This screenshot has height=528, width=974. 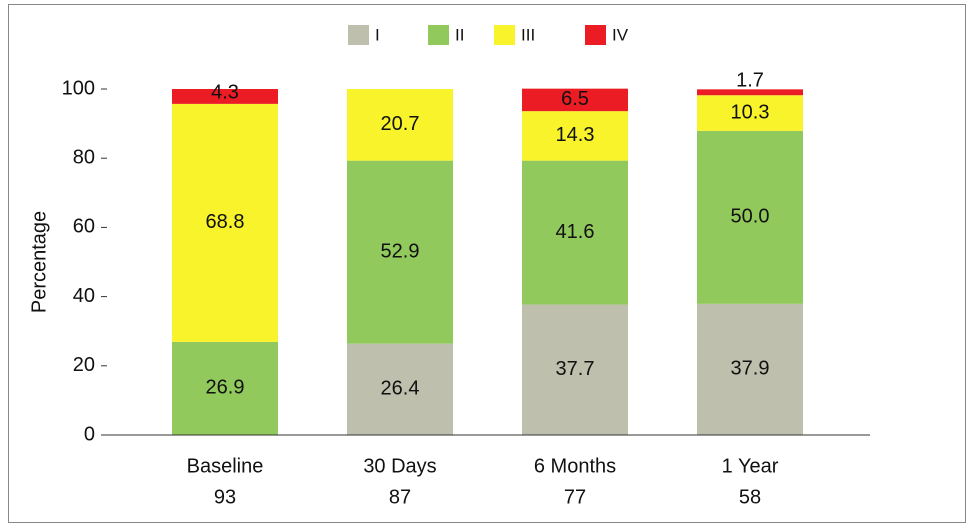 What do you see at coordinates (225, 466) in the screenshot?
I see `x-tick-label: Baseline` at bounding box center [225, 466].